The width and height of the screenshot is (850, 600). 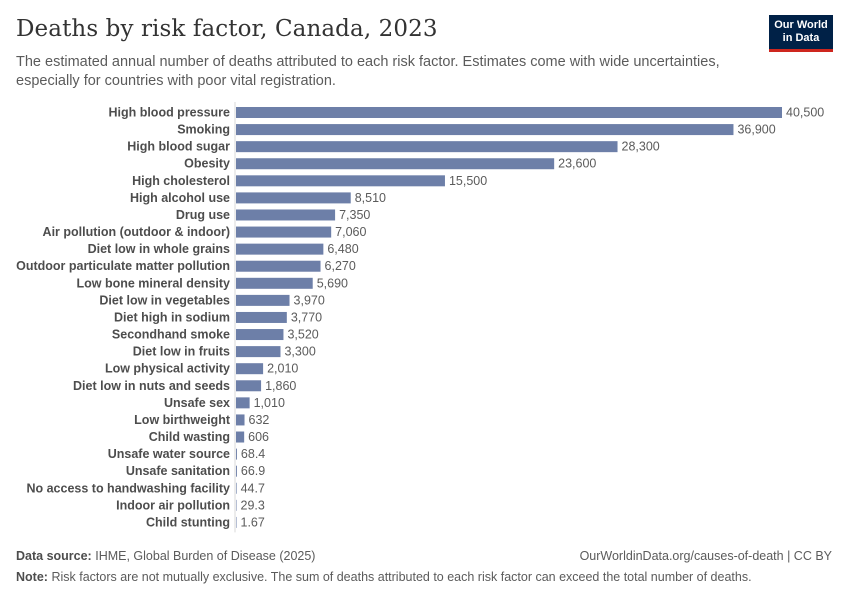 I want to click on value-label-high-alcohol-use: 8,510, so click(x=370, y=198).